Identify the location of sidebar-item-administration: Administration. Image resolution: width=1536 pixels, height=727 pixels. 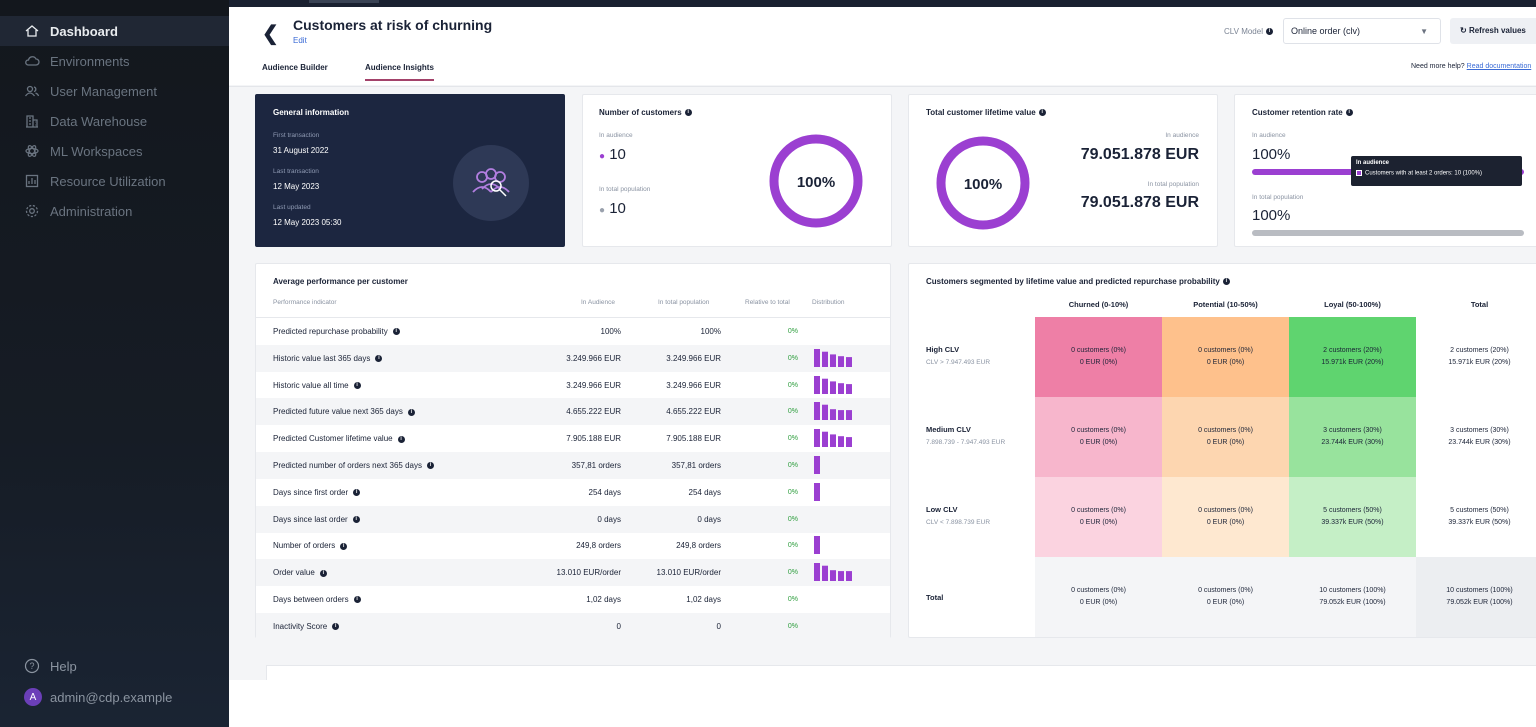
(114, 211).